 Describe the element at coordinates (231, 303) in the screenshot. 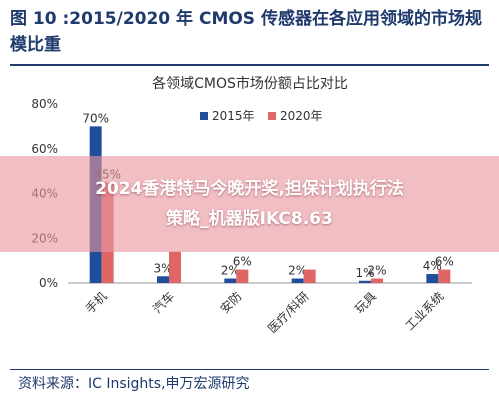

I see `x-tick-label: 安防` at that location.